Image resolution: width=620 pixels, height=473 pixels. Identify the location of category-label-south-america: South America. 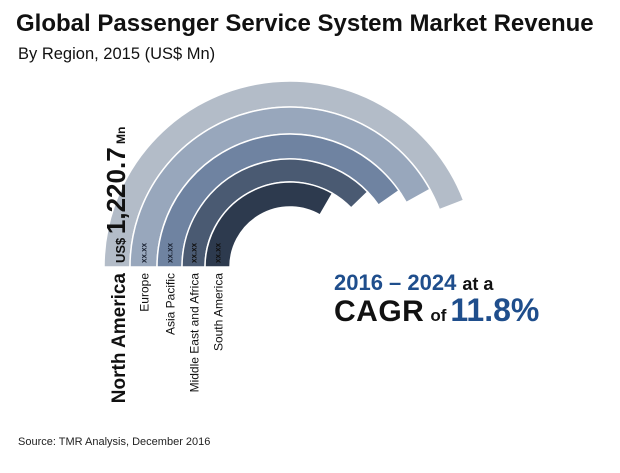
(219, 312).